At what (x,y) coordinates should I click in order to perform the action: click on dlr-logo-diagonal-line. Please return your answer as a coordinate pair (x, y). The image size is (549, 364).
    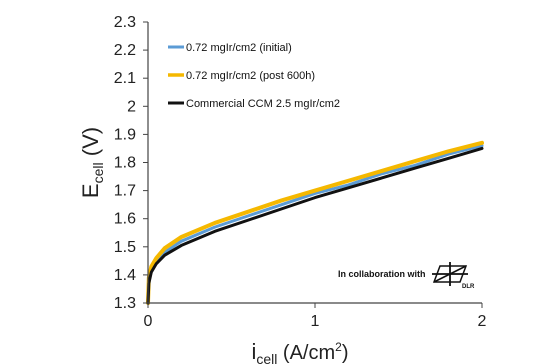
    Looking at the image, I should click on (450, 274).